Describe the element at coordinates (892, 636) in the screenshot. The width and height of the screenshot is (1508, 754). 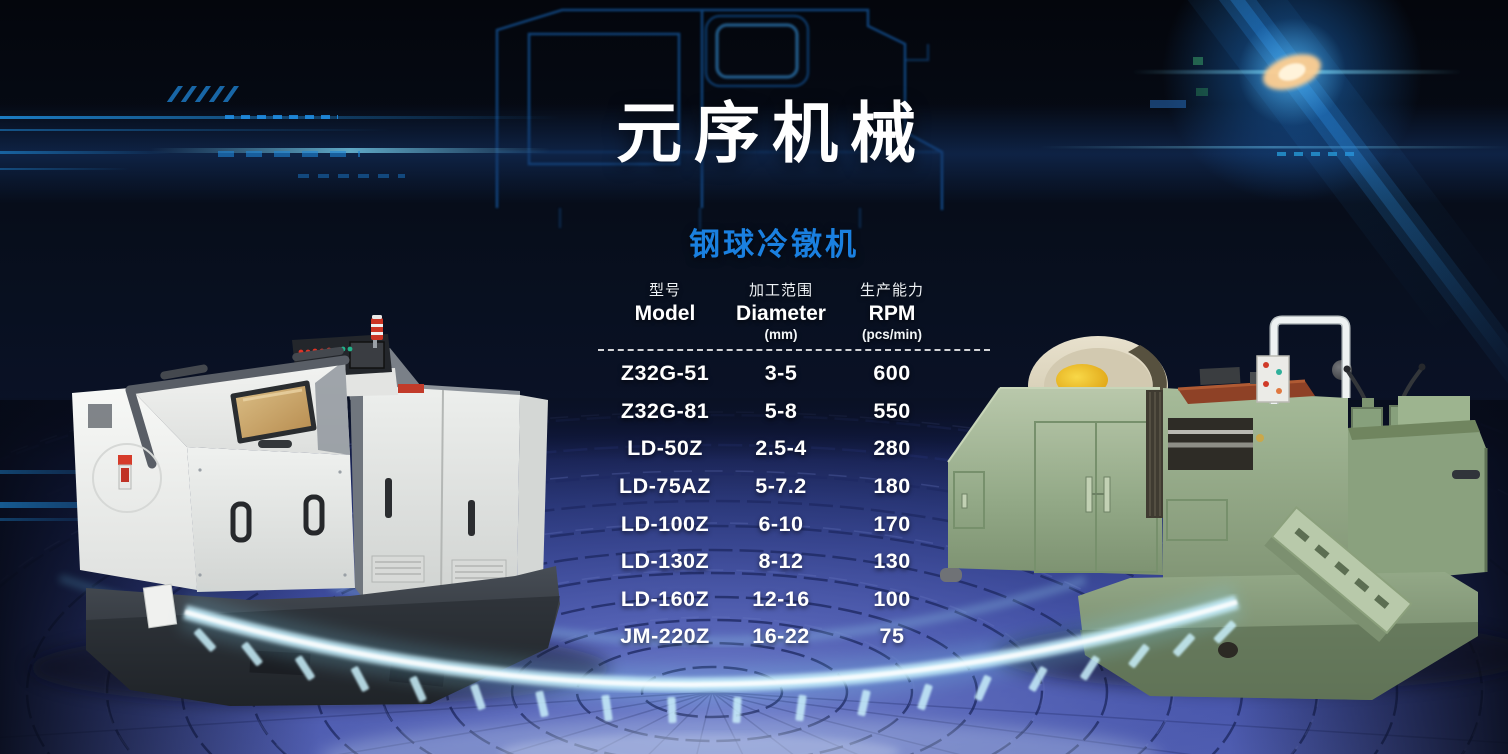
I see `rpm-cell: 75` at that location.